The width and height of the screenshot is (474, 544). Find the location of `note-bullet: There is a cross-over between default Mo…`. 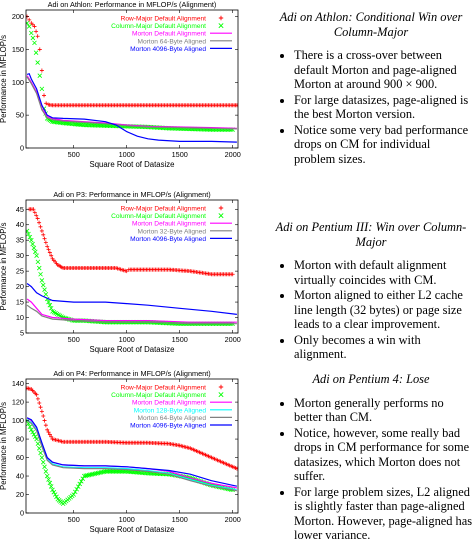

note-bullet: There is a cross-over between default Mo… is located at coordinates (384, 70).